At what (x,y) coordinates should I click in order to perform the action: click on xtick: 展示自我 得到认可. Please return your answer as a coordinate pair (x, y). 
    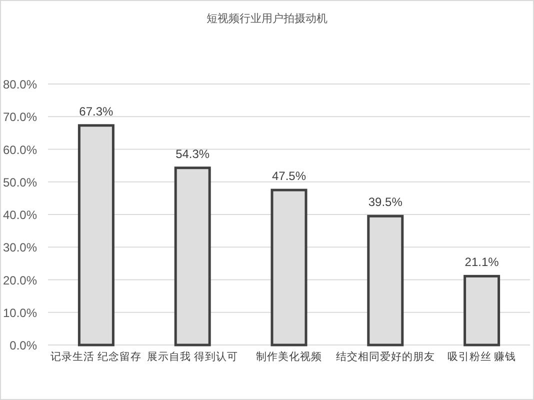
    Looking at the image, I should click on (192, 357).